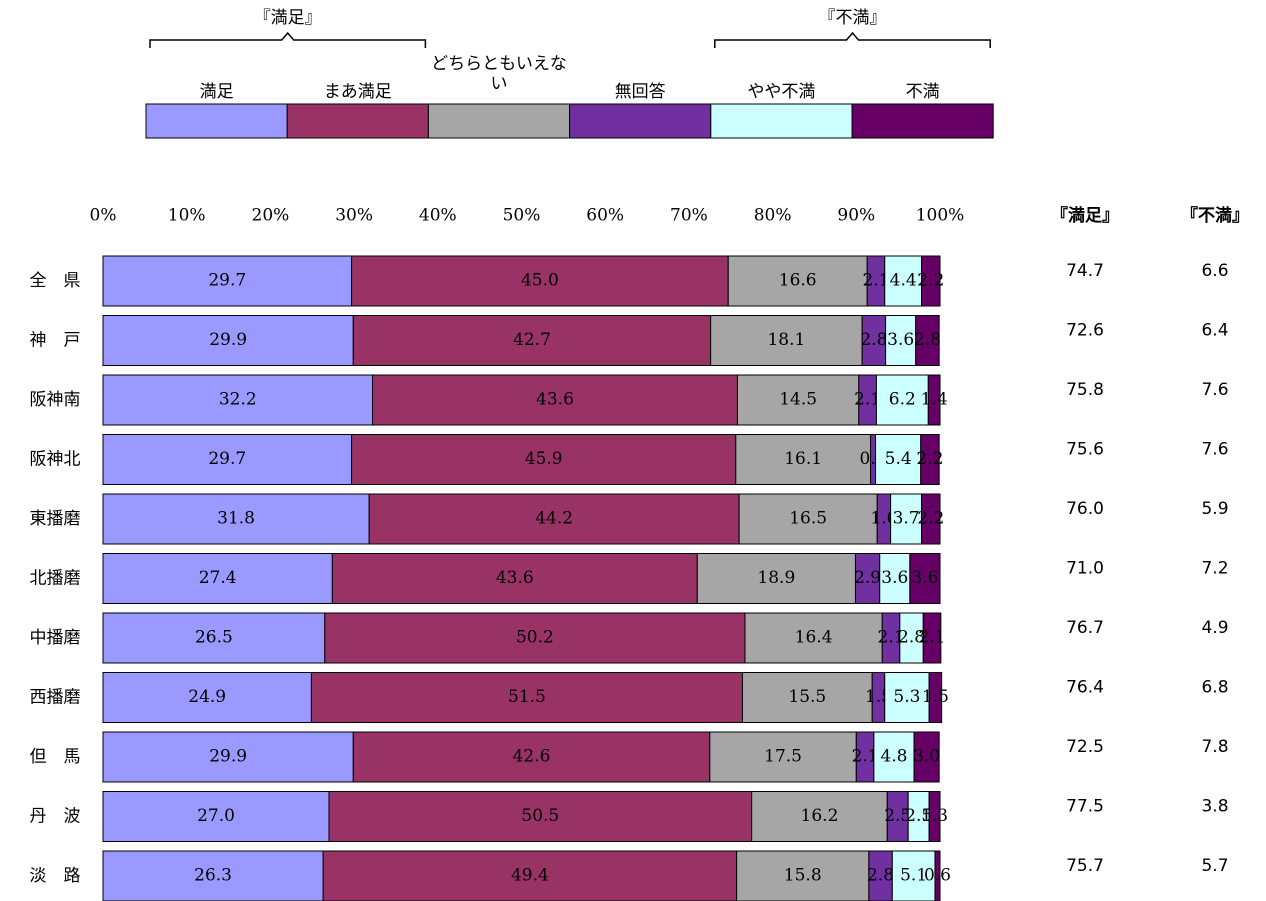 Image resolution: width=1266 pixels, height=901 pixels. What do you see at coordinates (856, 216) in the screenshot?
I see `x-tick-label: 90%` at bounding box center [856, 216].